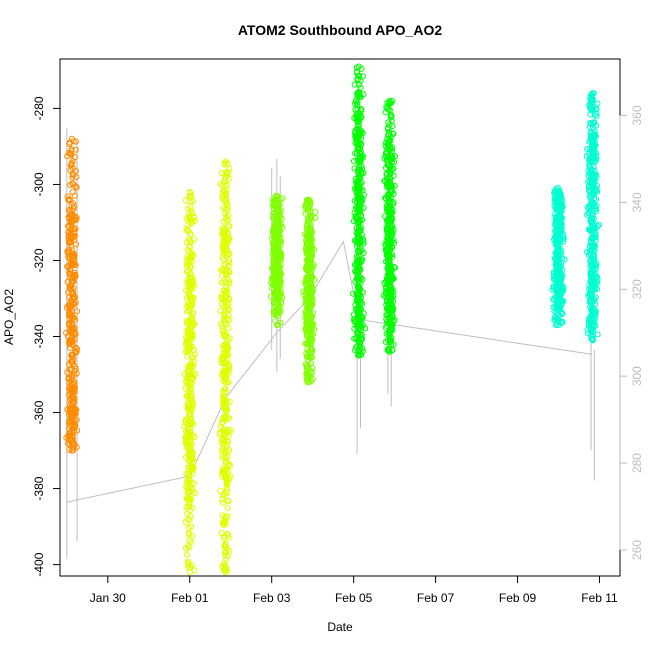 This screenshot has width=650, height=650. I want to click on x-tick-label: Feb 11, so click(599, 598).